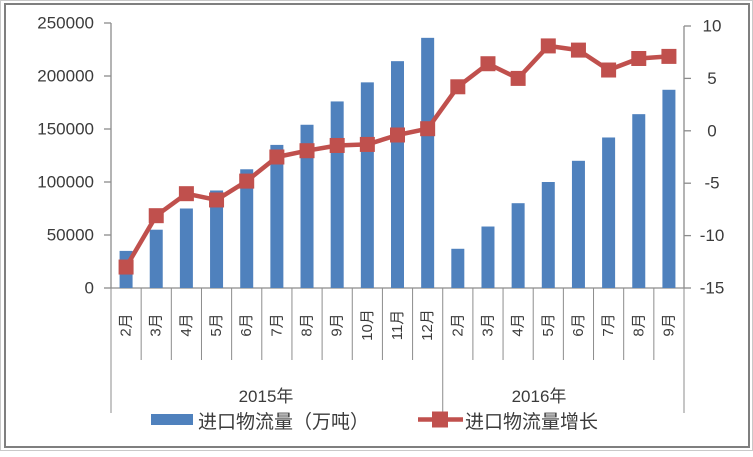 The width and height of the screenshot is (753, 457). Describe the element at coordinates (440, 419) in the screenshot. I see `line-series-marker` at that location.